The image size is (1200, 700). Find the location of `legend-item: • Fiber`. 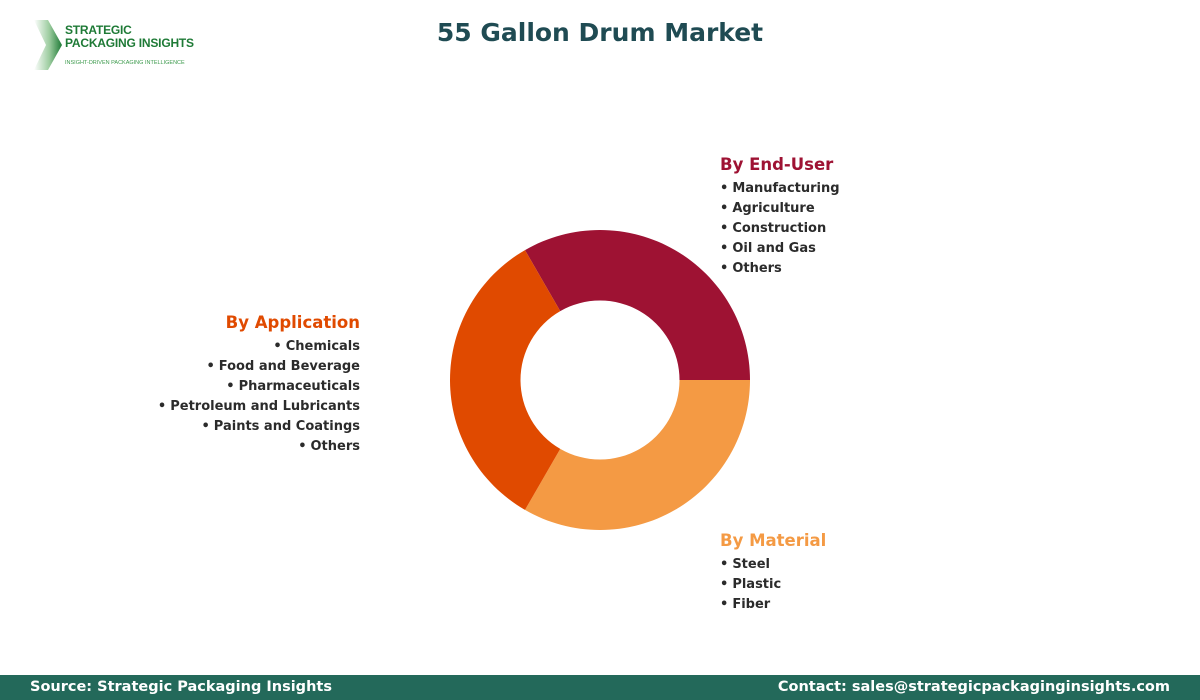

legend-item: • Fiber is located at coordinates (773, 605).